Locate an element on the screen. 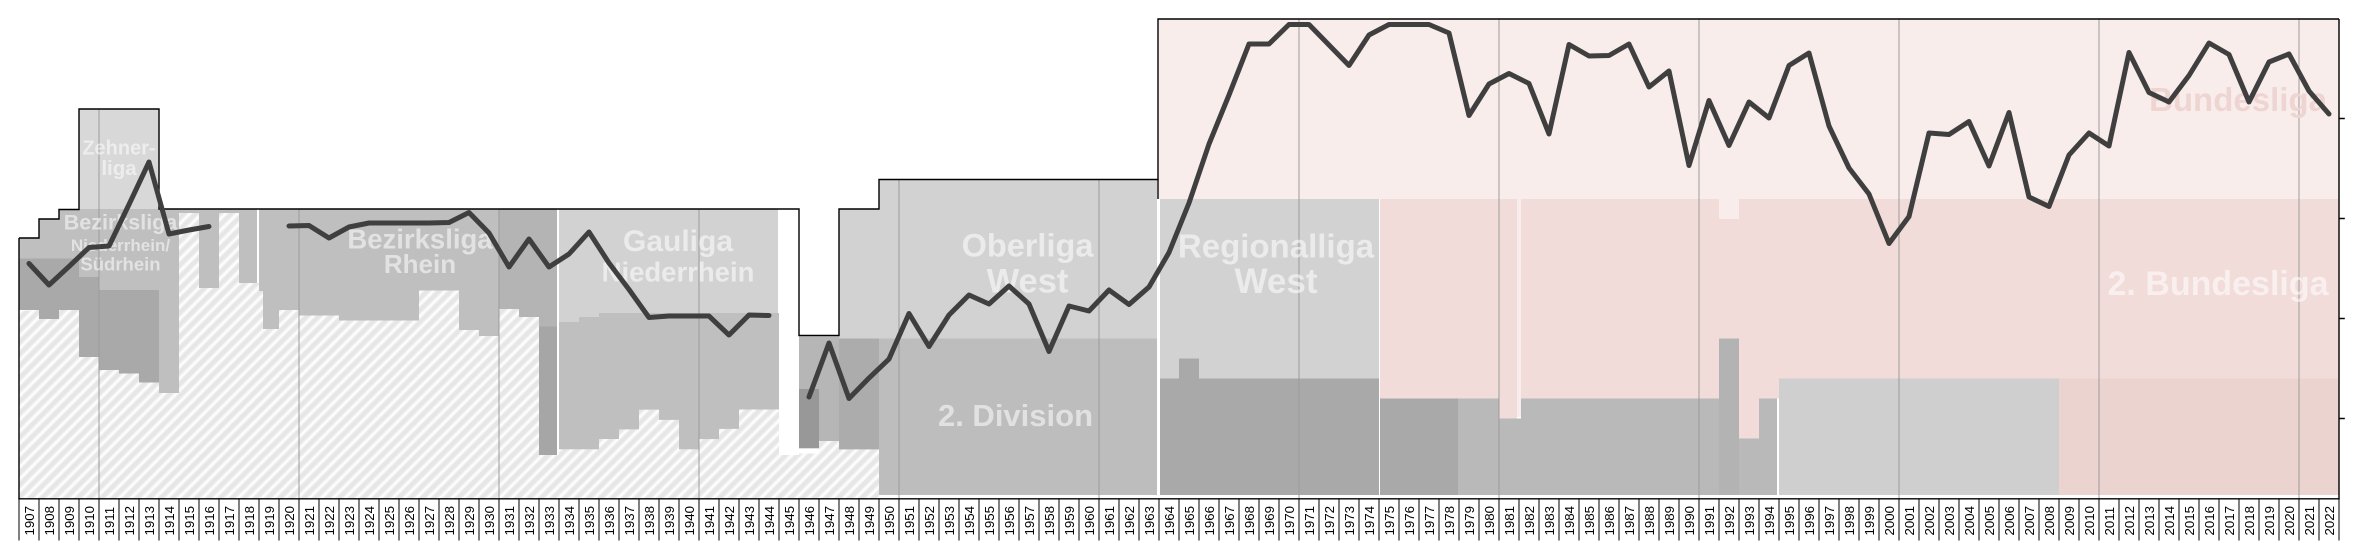 The image size is (2359, 549). svg-text: 1983 is located at coordinates (1549, 521).